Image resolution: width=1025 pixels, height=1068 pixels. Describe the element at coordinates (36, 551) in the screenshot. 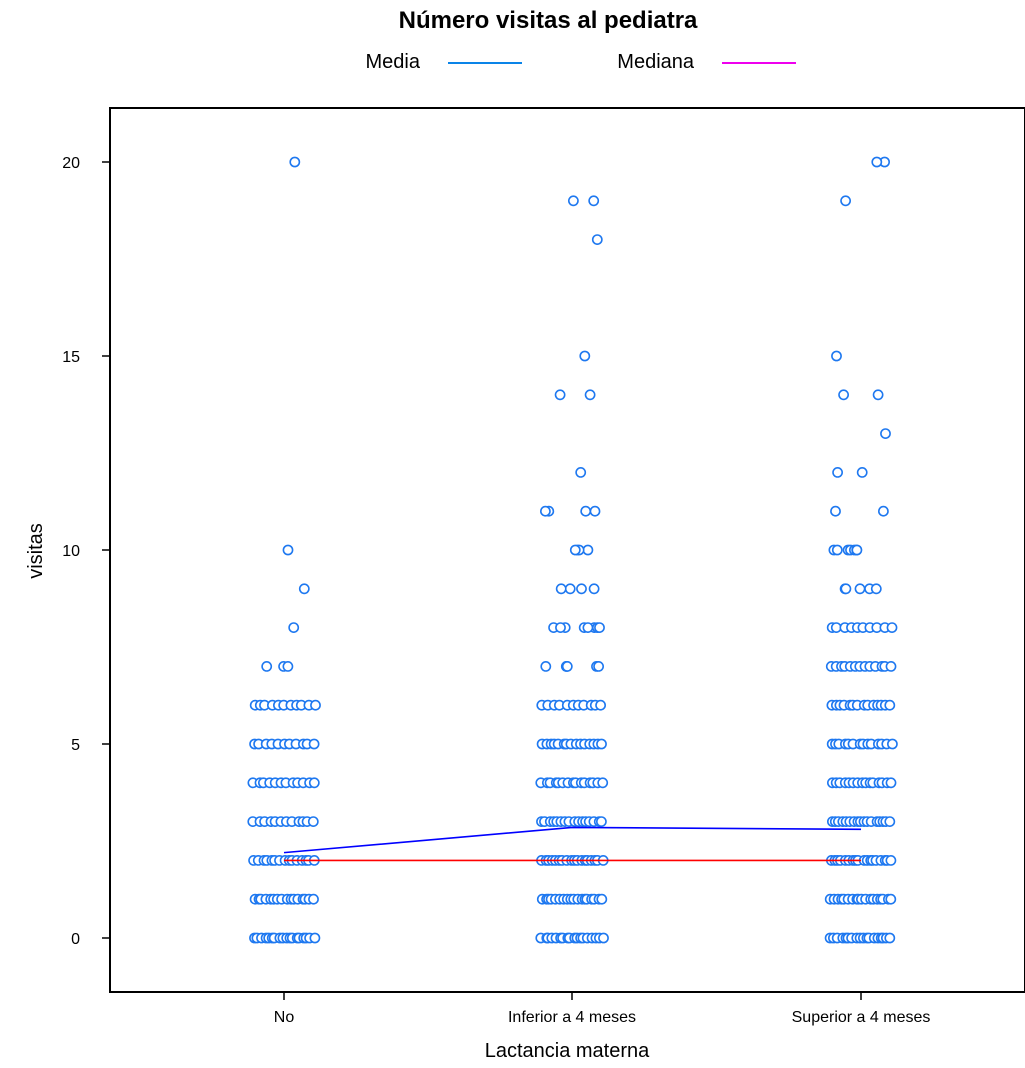

I see `y-axis-title: visitas` at that location.